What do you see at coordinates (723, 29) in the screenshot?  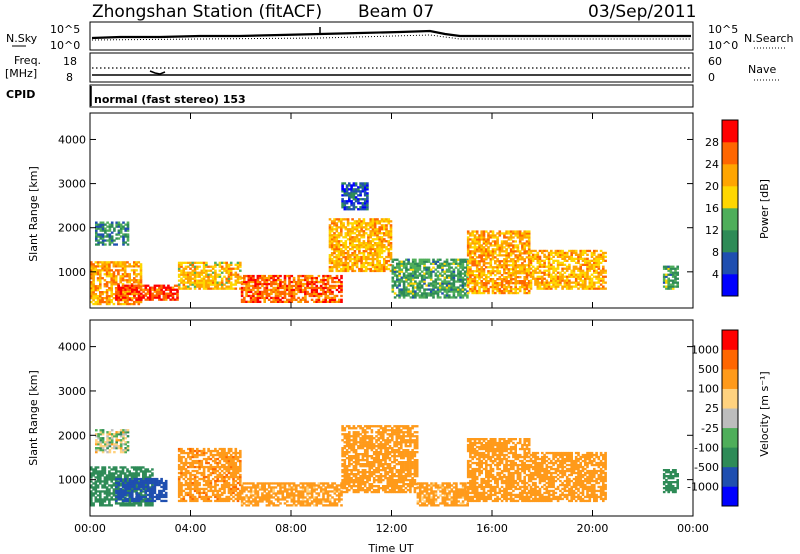 I see `nsky-right-tick-top: 10^5` at bounding box center [723, 29].